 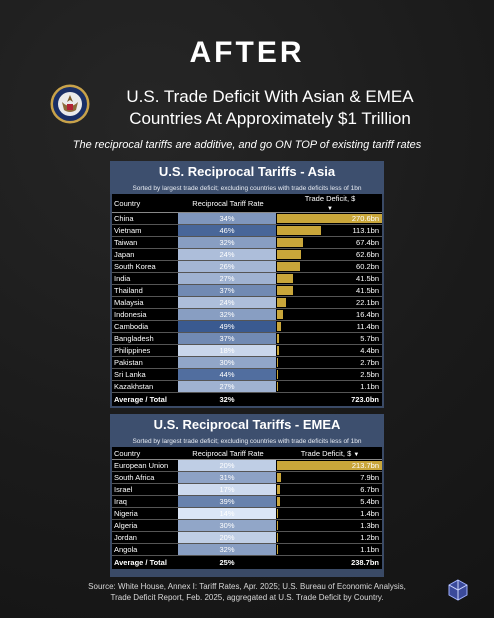 What do you see at coordinates (329, 374) in the screenshot?
I see `trade-deficit-cell: 2.5bn` at bounding box center [329, 374].